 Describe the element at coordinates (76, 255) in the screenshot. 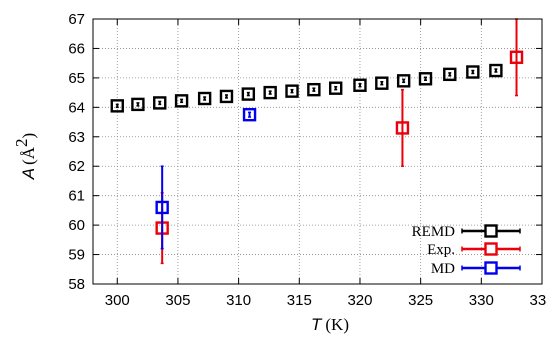

I see `y-tick-label: 59` at that location.